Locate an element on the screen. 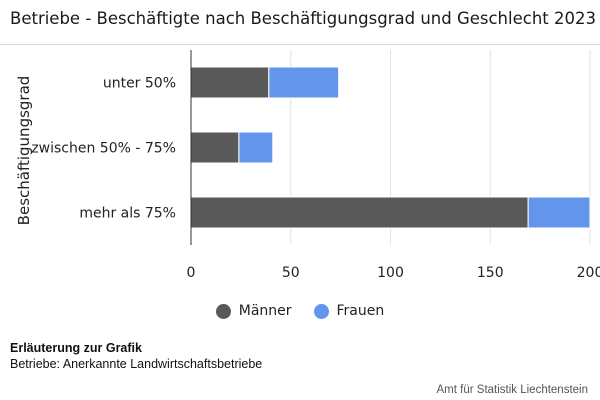 This screenshot has width=600, height=400. y-axis-title: Beschäftigungsgrad is located at coordinates (24, 151).